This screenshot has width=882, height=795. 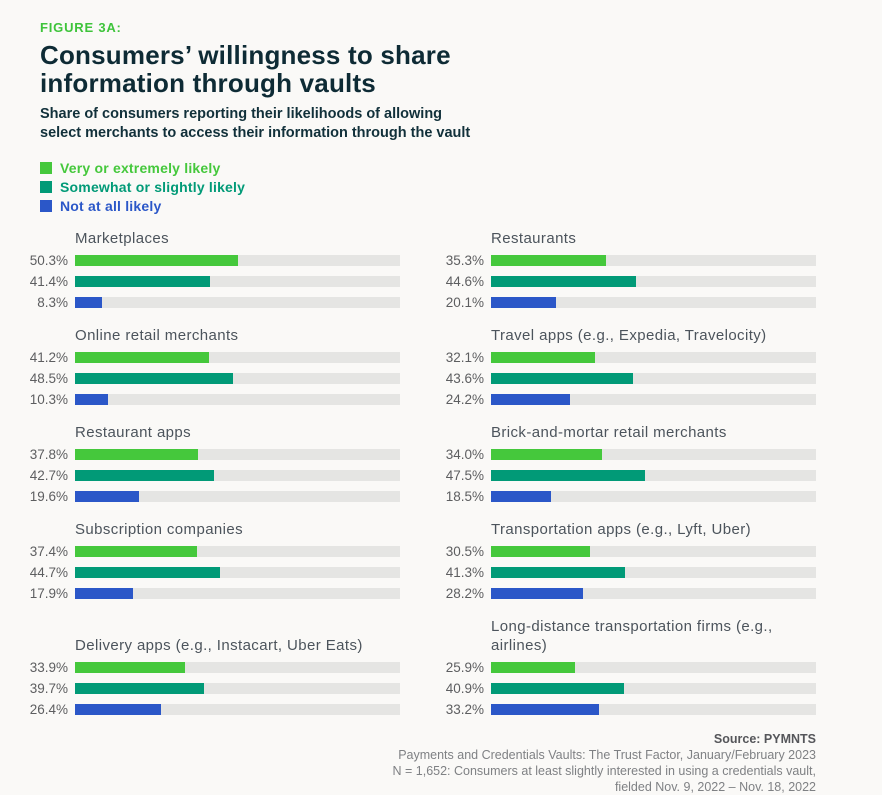 What do you see at coordinates (46, 186) in the screenshot?
I see `legend-swatch-somewhat-likely` at bounding box center [46, 186].